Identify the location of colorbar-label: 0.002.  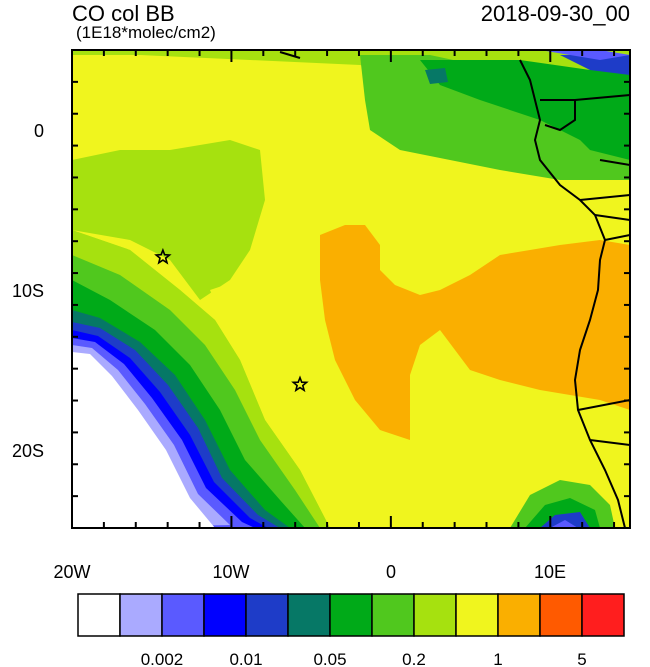
(162, 658).